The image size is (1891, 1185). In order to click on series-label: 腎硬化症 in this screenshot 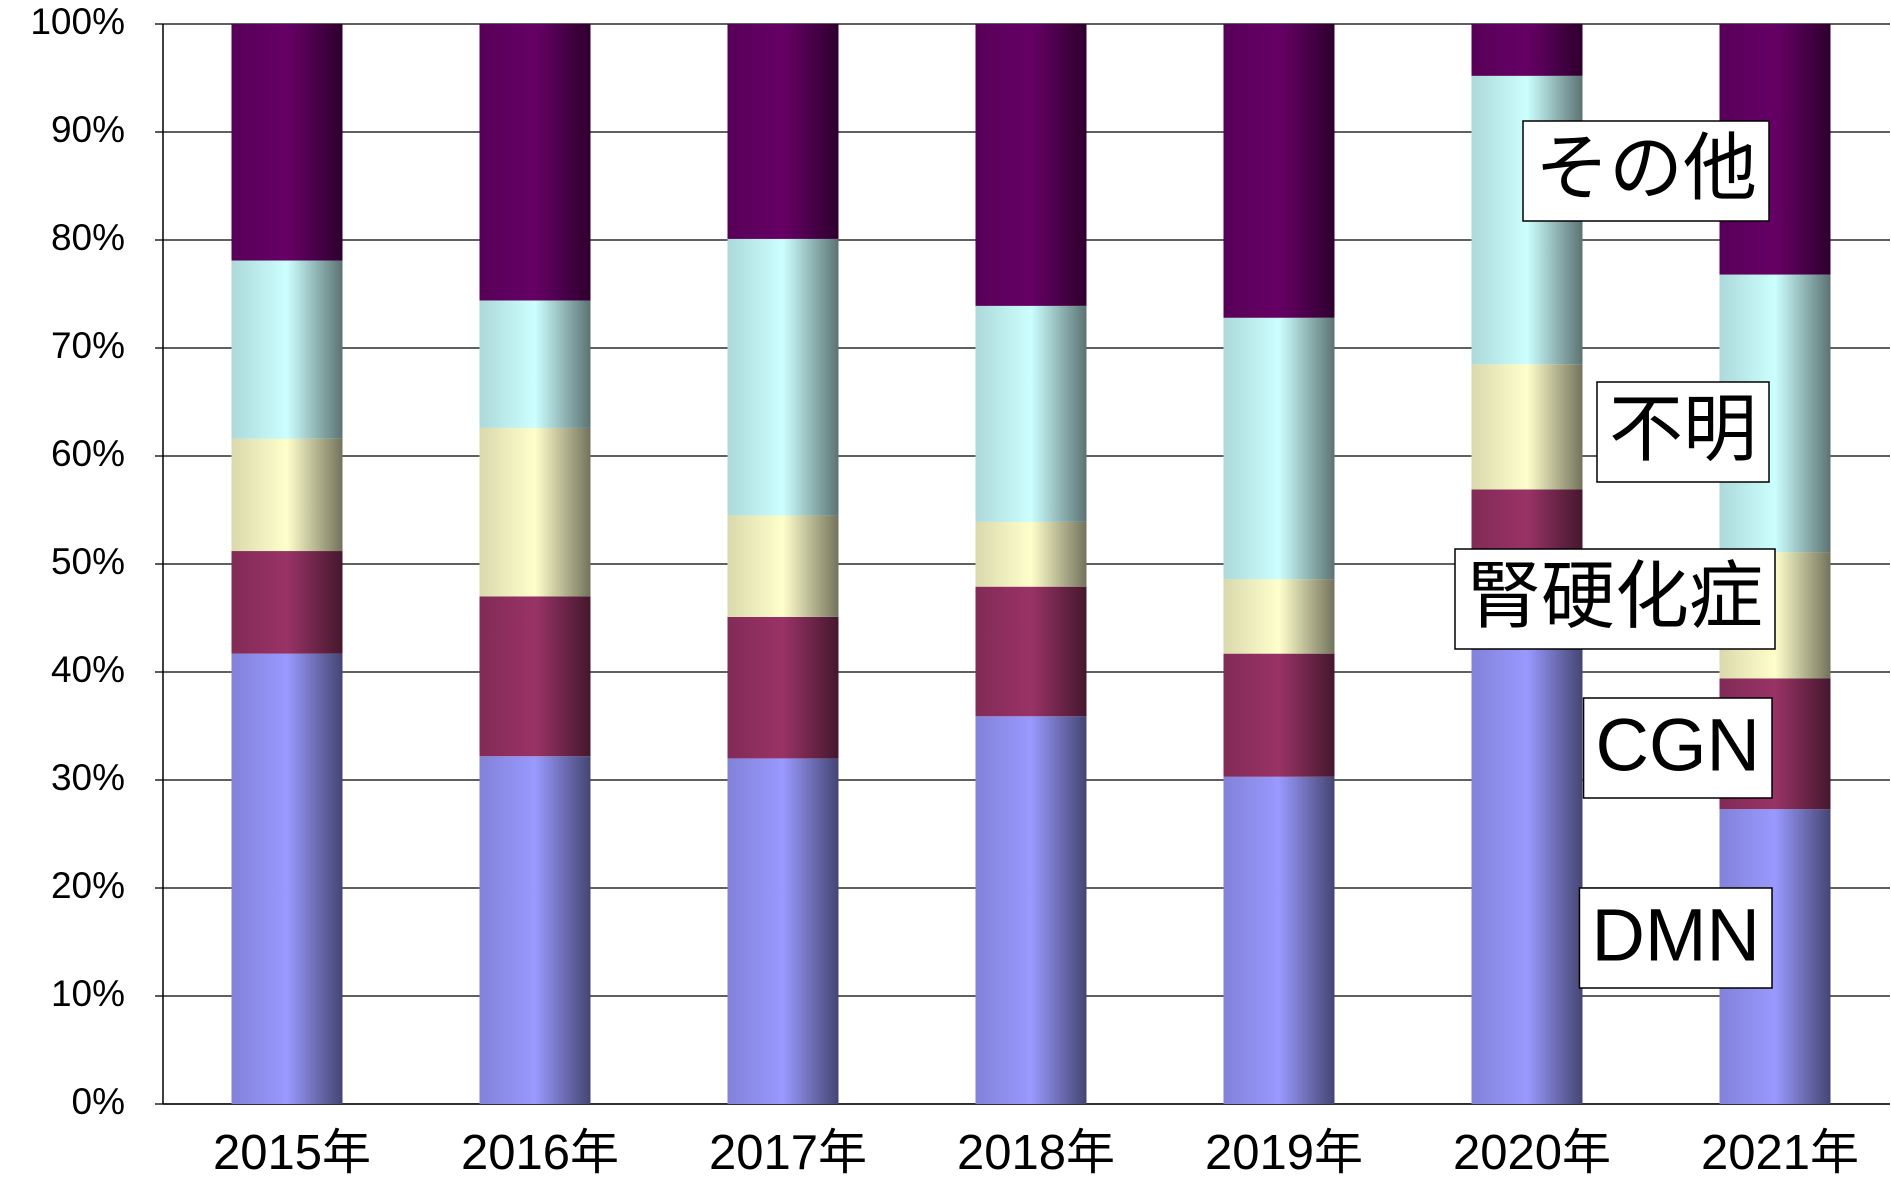, I will do `click(1615, 596)`.